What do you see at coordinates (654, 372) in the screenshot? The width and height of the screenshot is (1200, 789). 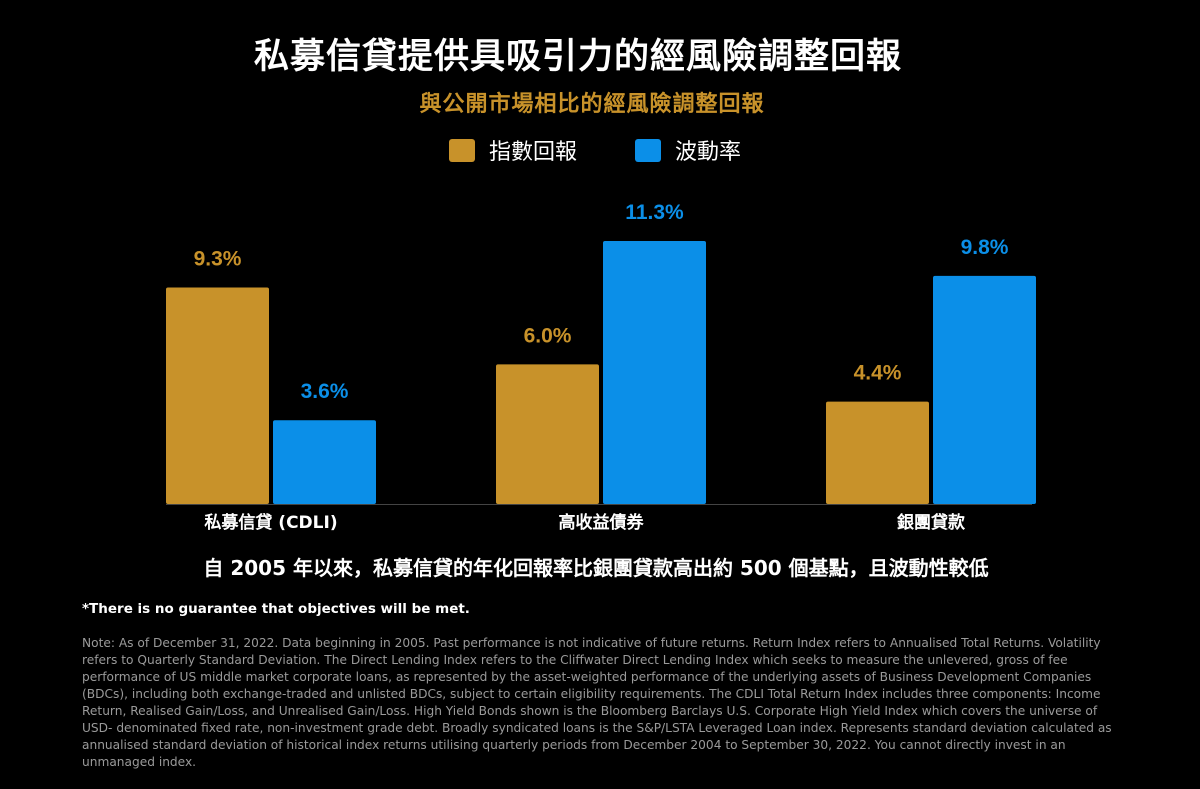 I see `bar-high-yield-bonds-volatility` at bounding box center [654, 372].